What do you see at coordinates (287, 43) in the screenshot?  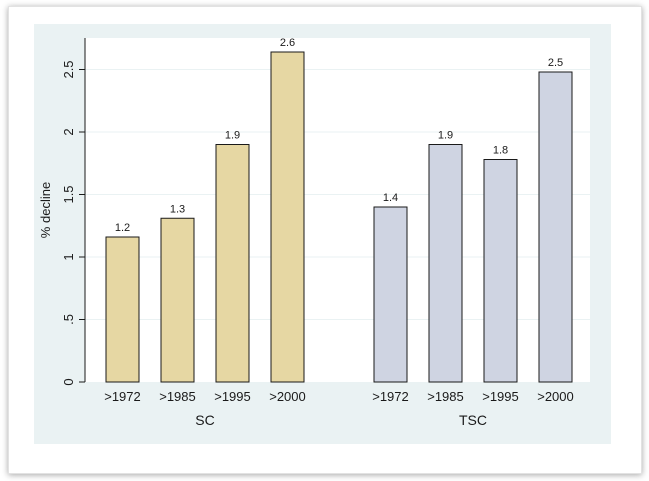 I see `bar-value-label: 2.6` at bounding box center [287, 43].